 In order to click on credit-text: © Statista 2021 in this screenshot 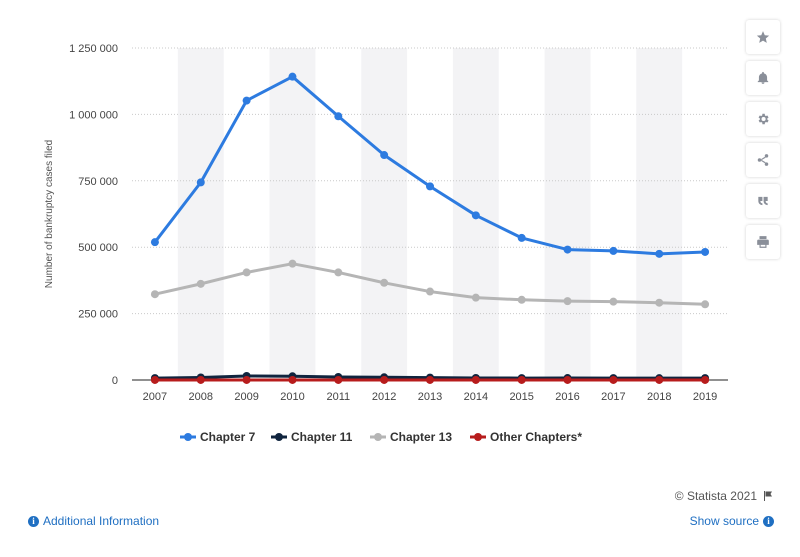, I will do `click(715, 496)`.